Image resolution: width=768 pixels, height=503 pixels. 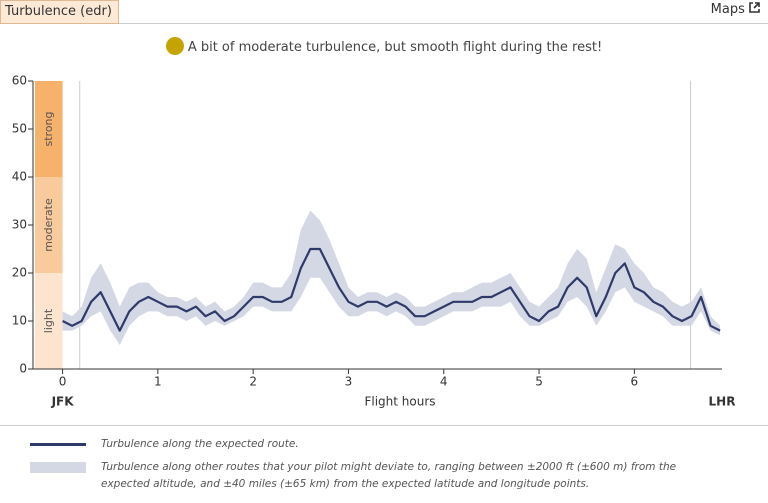 What do you see at coordinates (391, 289) in the screenshot?
I see `series-line` at bounding box center [391, 289].